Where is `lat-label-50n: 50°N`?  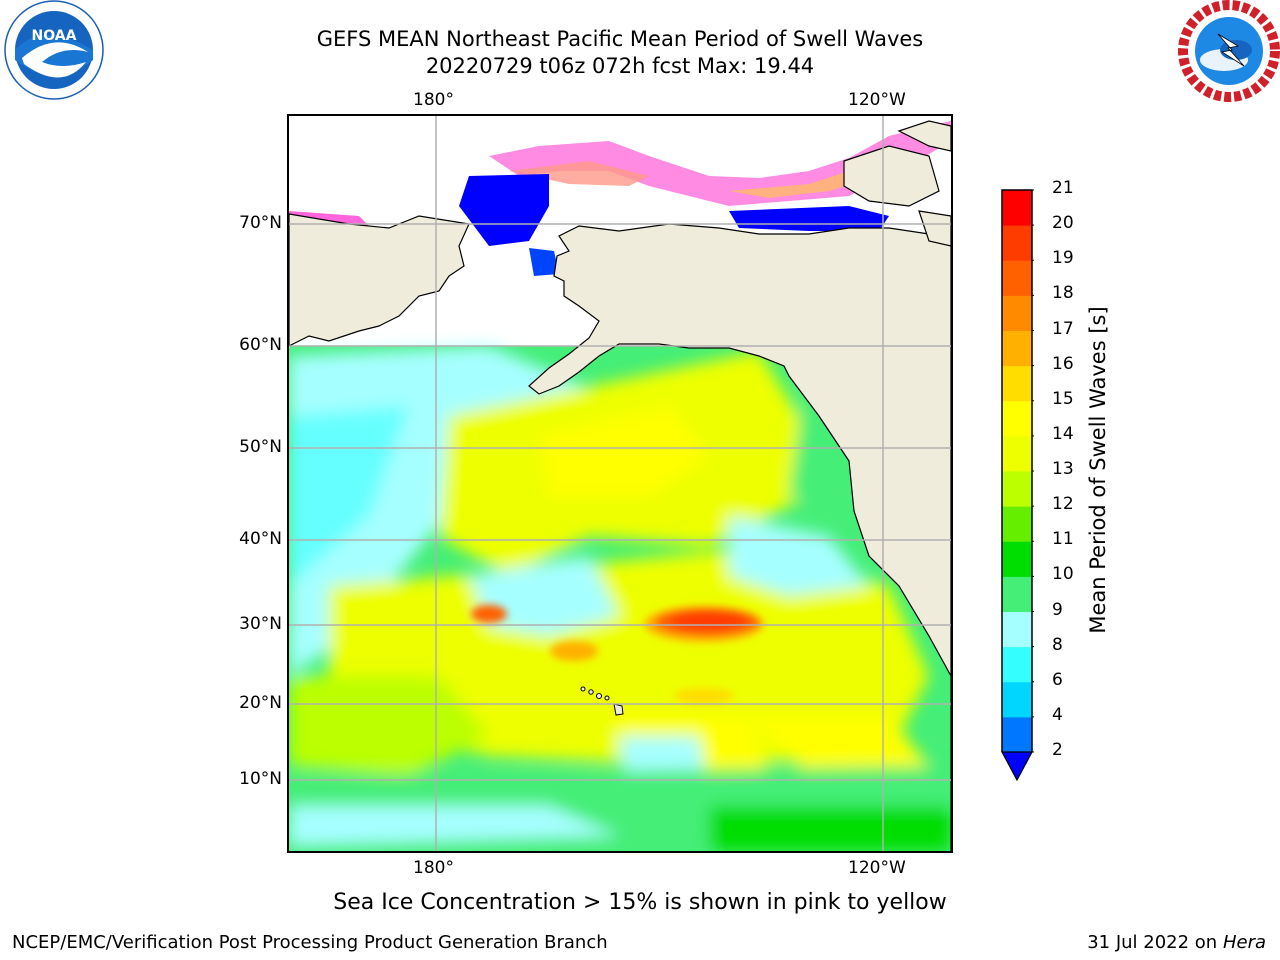 lat-label-50n: 50°N is located at coordinates (260, 447).